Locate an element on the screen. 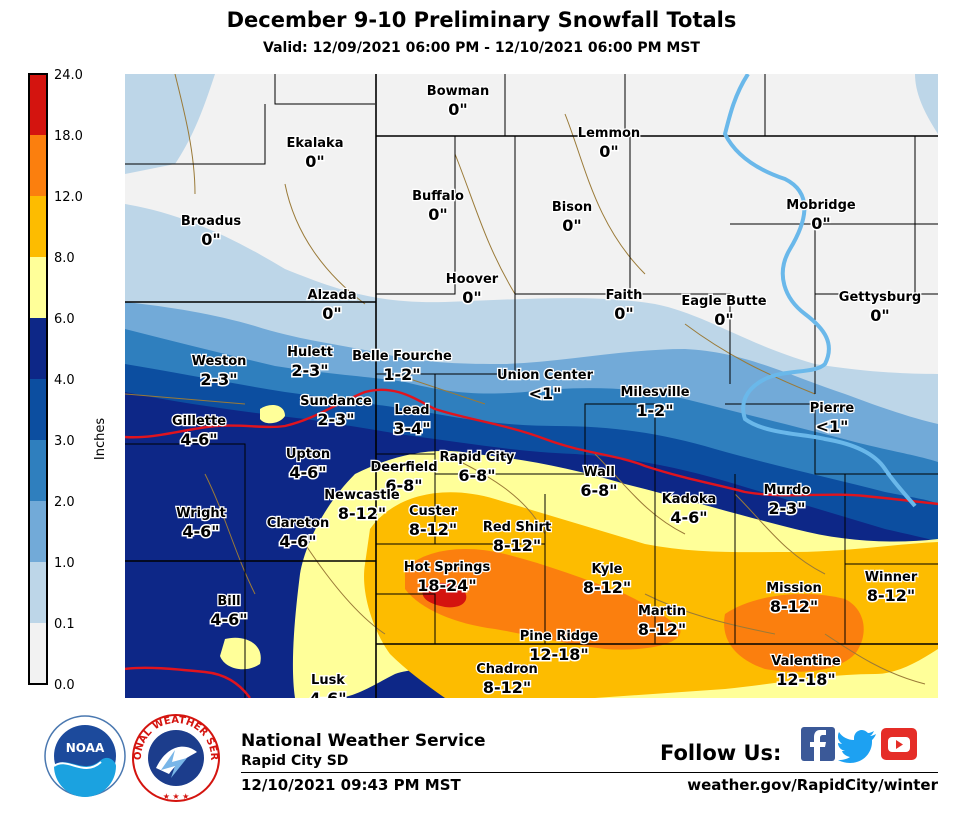 This screenshot has width=963, height=824. town-pierre: Pierre<1" is located at coordinates (832, 419).